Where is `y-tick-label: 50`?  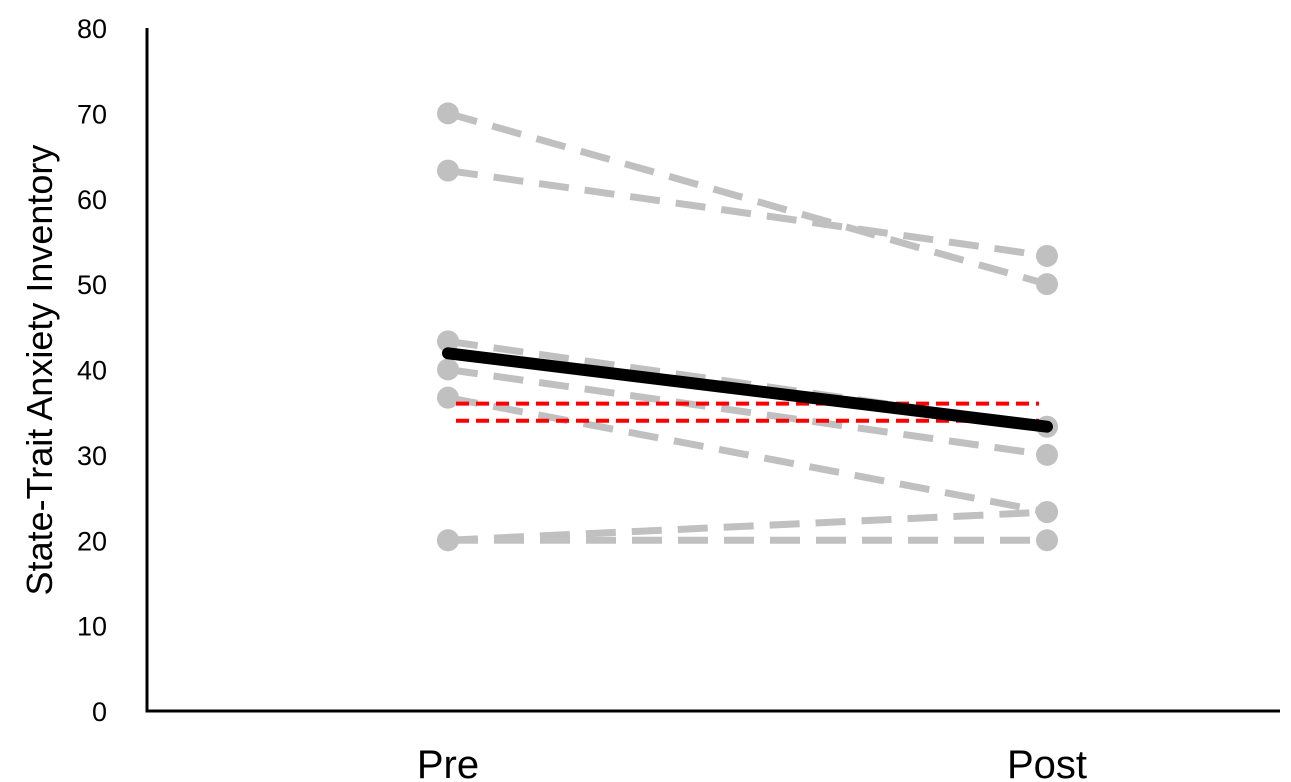
y-tick-label: 50 is located at coordinates (92, 285).